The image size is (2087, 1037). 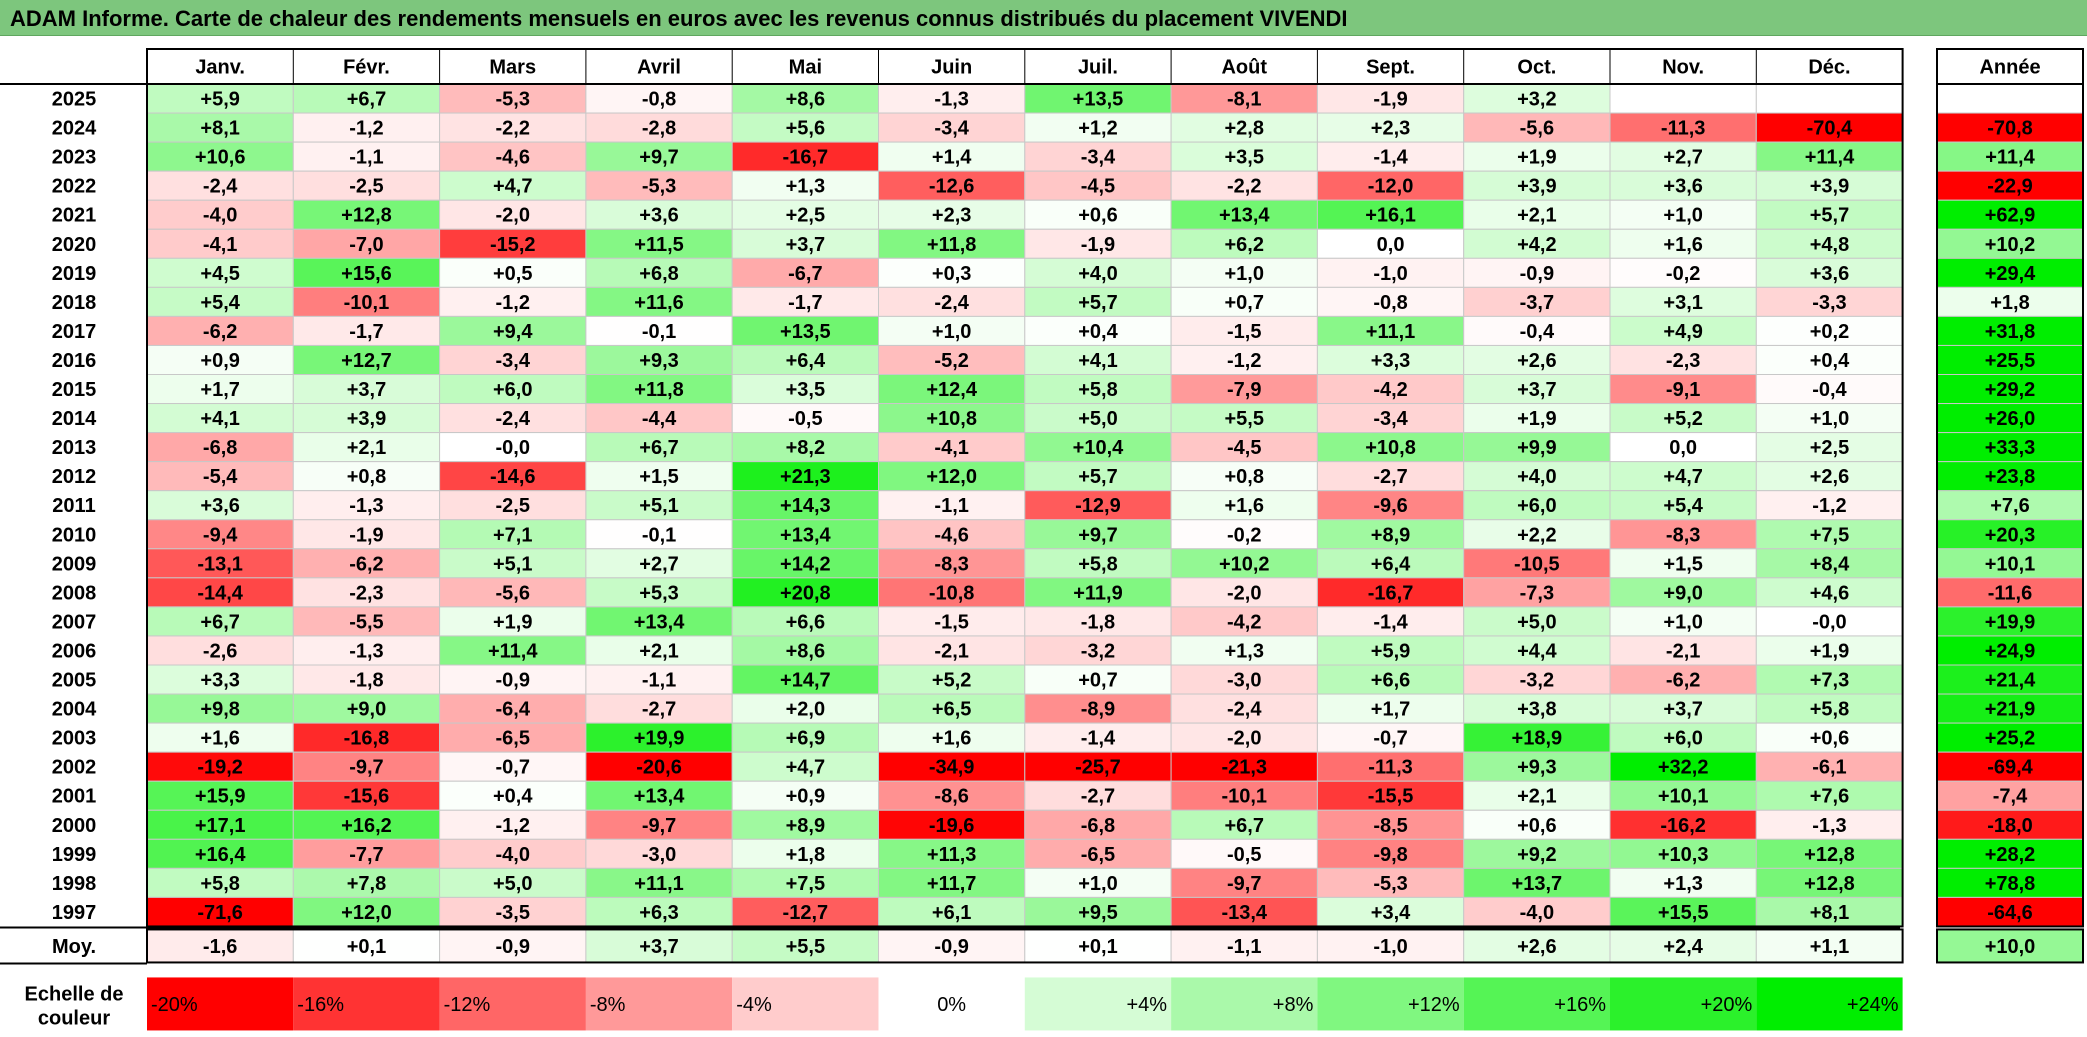 What do you see at coordinates (1098, 332) in the screenshot?
I see `cell-value: +0,4` at bounding box center [1098, 332].